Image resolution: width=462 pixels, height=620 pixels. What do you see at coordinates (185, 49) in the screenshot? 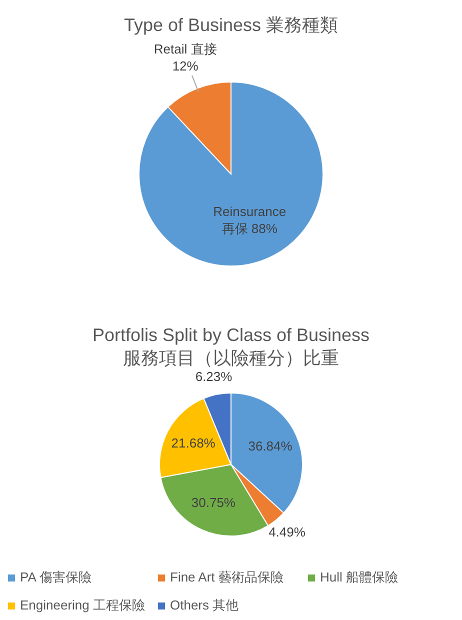
I see `data-label: Retail 直接` at bounding box center [185, 49].